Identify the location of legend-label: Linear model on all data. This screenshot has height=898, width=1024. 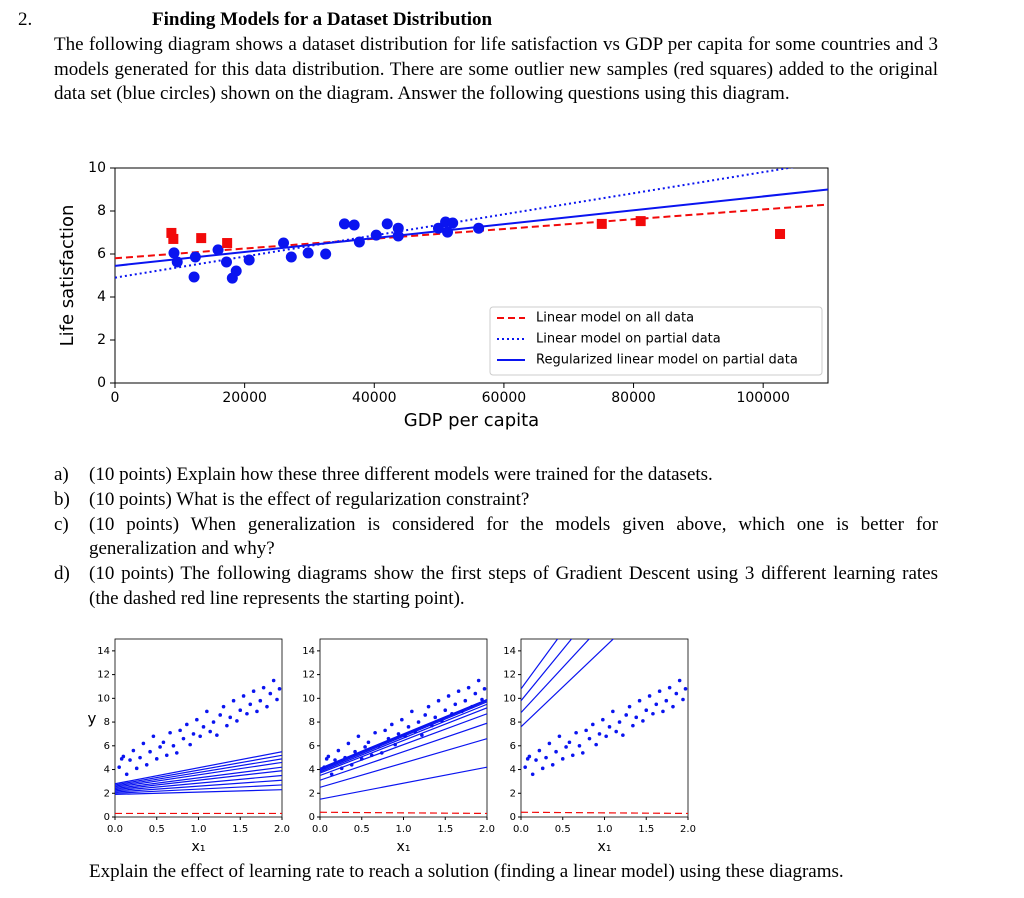
(615, 318).